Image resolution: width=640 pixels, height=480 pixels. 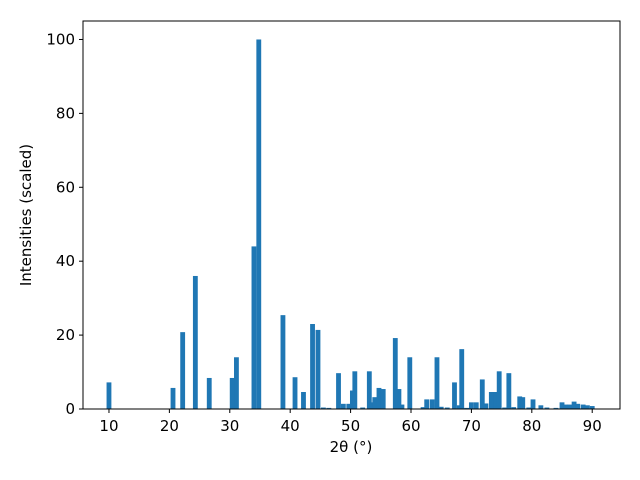 What do you see at coordinates (65, 113) in the screenshot?
I see `y-tick-label: 80` at bounding box center [65, 113].